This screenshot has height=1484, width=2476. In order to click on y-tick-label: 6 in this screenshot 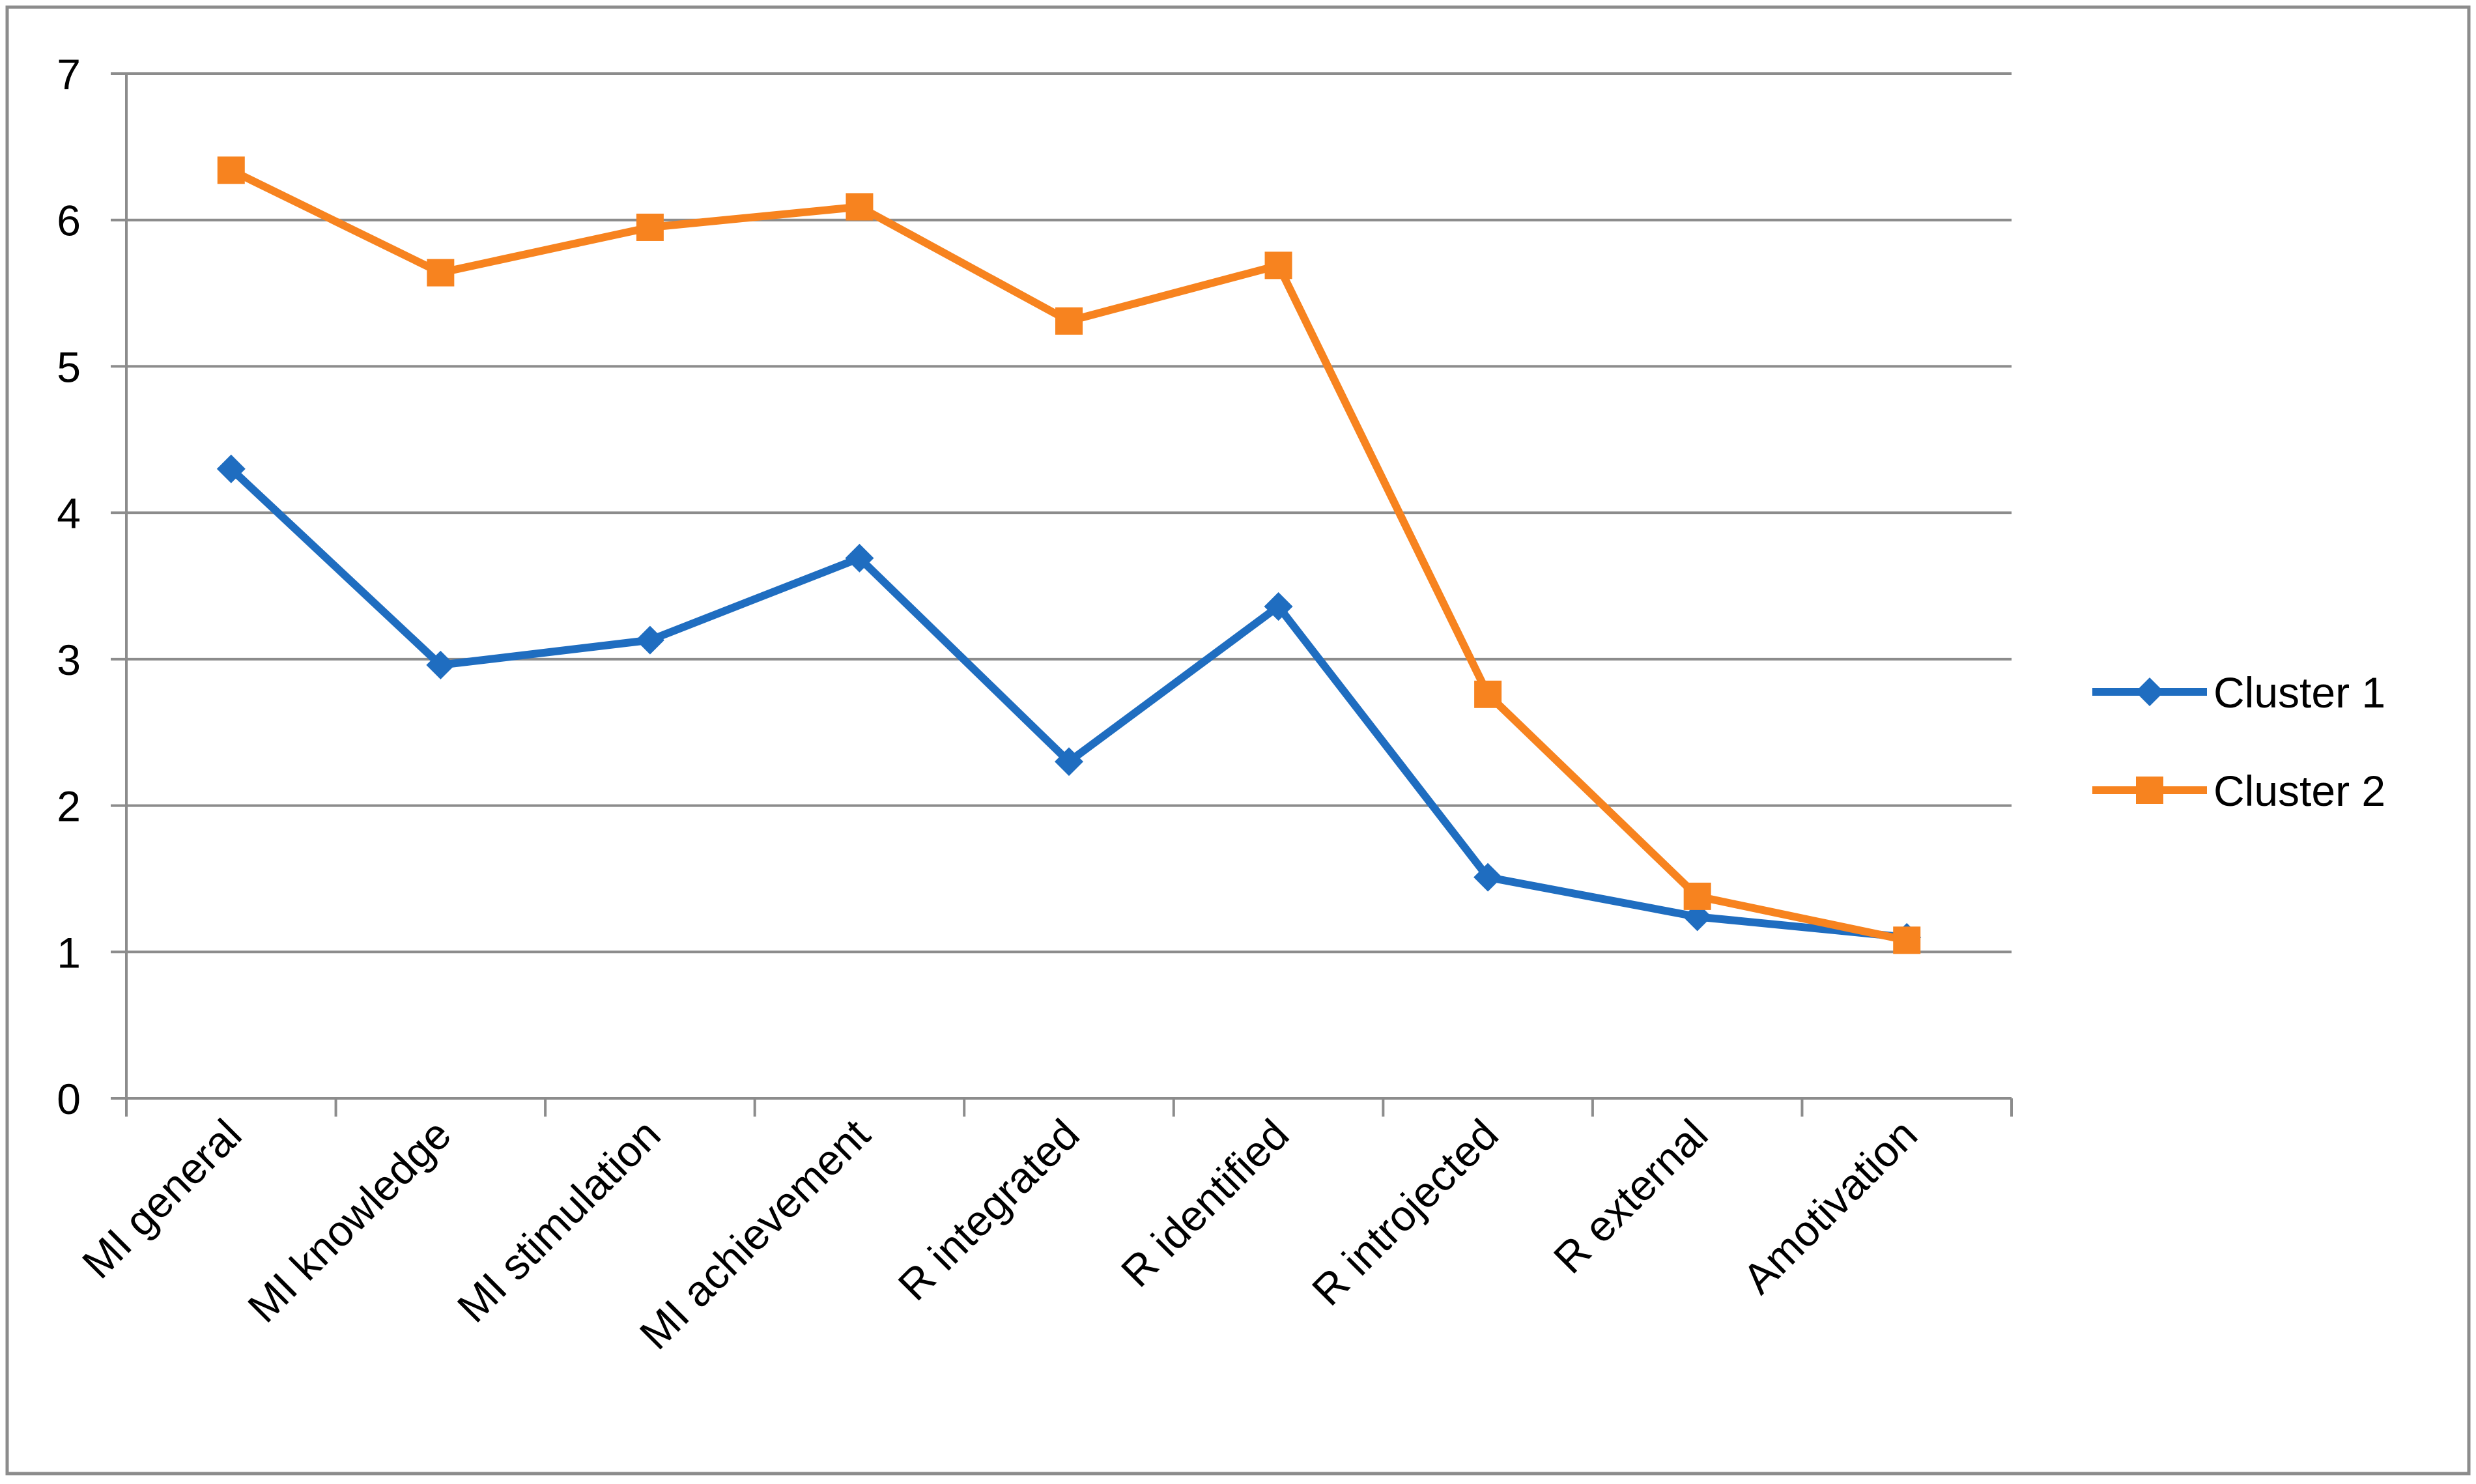, I will do `click(69, 221)`.